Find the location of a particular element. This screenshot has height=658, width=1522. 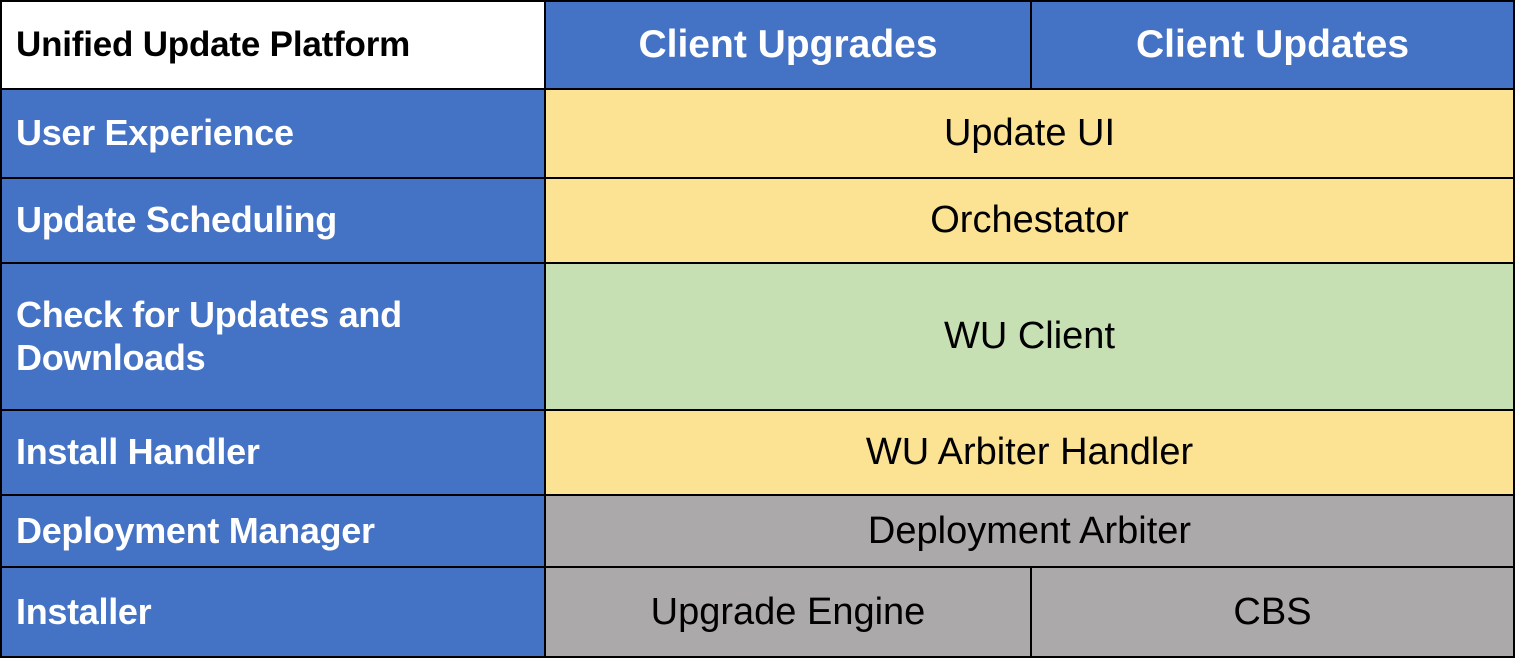

component-cbs: CBS is located at coordinates (1272, 612).